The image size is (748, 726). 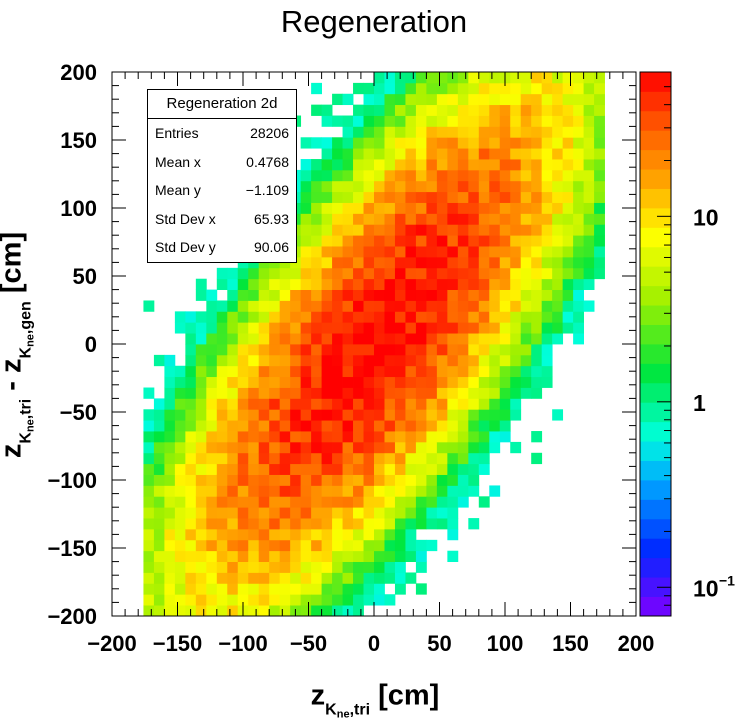 I want to click on colorbar-segment, so click(x=655, y=120).